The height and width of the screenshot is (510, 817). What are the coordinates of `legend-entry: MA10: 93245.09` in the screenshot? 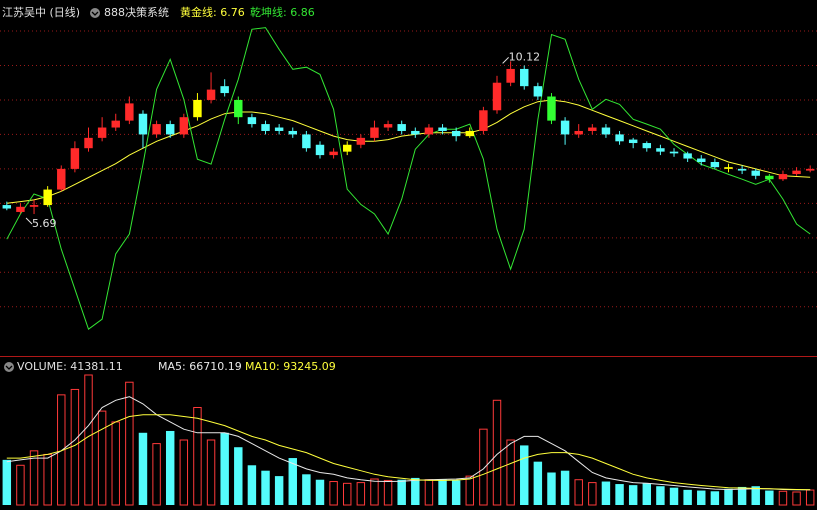 It's located at (290, 366).